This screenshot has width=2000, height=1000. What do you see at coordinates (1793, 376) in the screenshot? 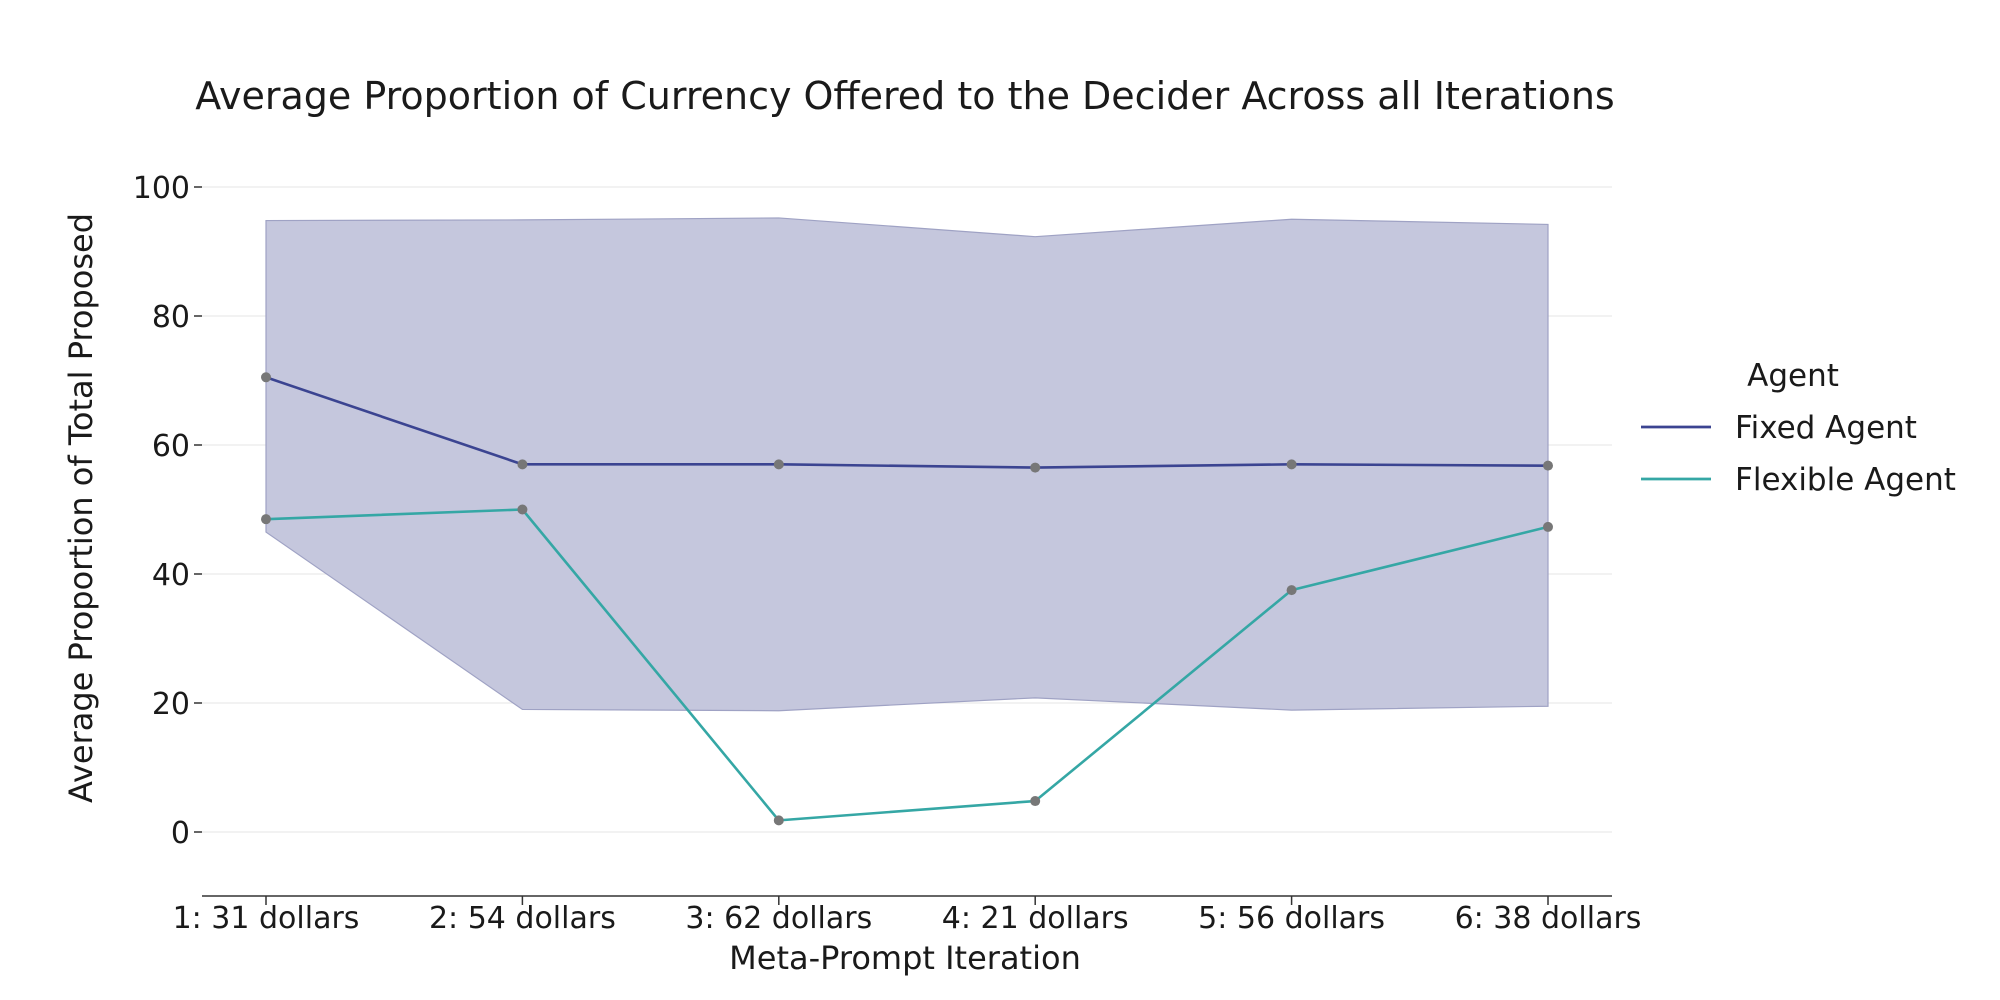
I see `legend-title: Agent` at bounding box center [1793, 376].